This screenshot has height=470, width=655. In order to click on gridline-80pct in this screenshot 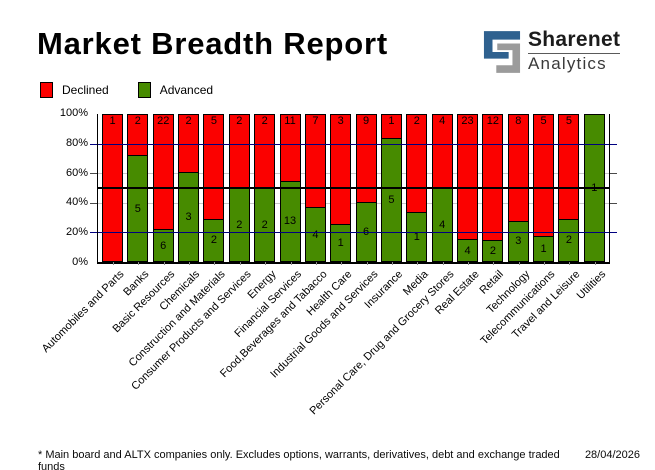, I will do `click(353, 144)`.